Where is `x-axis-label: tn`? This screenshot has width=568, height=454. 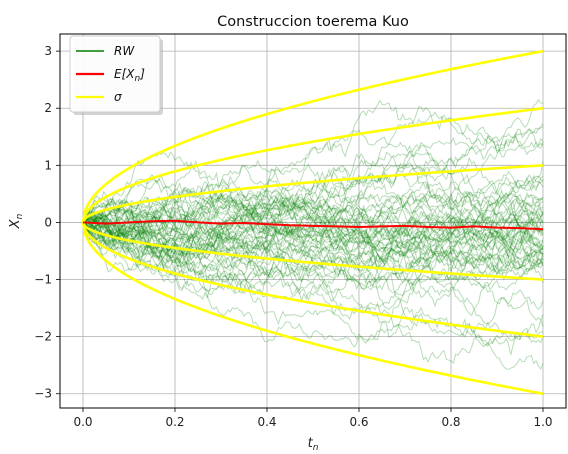 x-axis-label: tn is located at coordinates (313, 444).